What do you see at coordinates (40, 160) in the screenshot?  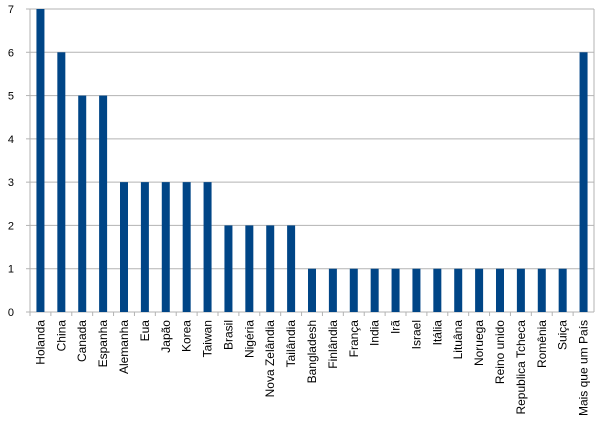 I see `bar-holanda` at bounding box center [40, 160].